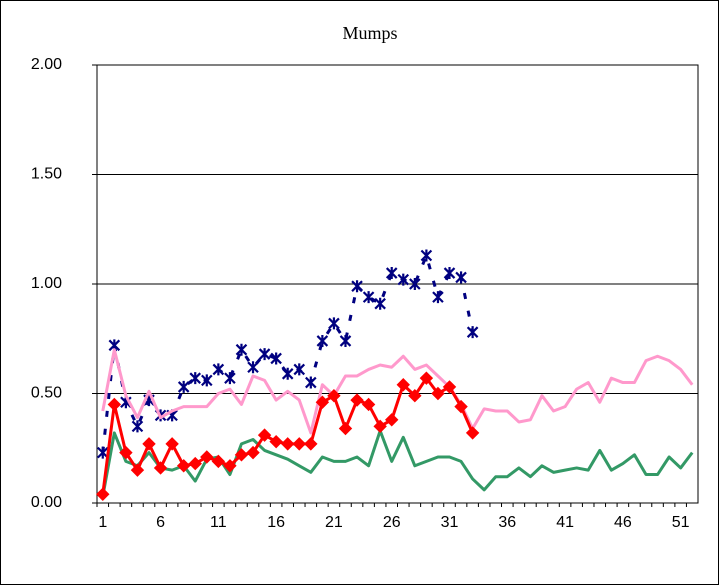  Describe the element at coordinates (46, 64) in the screenshot. I see `y-tick-label: 2.00` at that location.